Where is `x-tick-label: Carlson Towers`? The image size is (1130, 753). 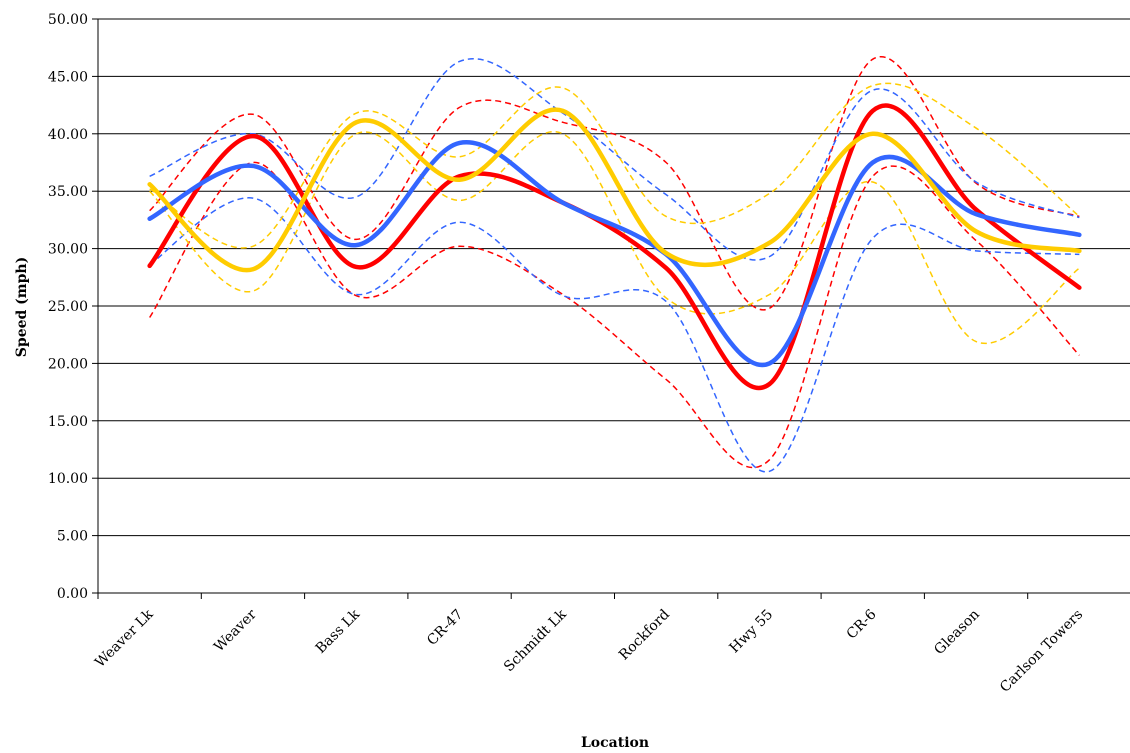
x-tick-label: Carlson Towers is located at coordinates (1041, 651).